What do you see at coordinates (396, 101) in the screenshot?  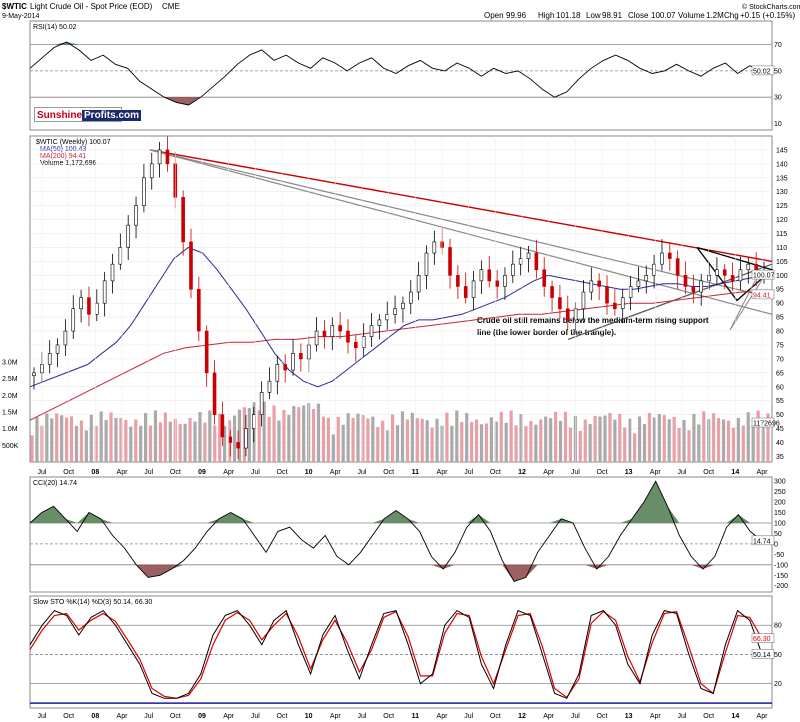 I see `rsi-oversold-fill` at bounding box center [396, 101].